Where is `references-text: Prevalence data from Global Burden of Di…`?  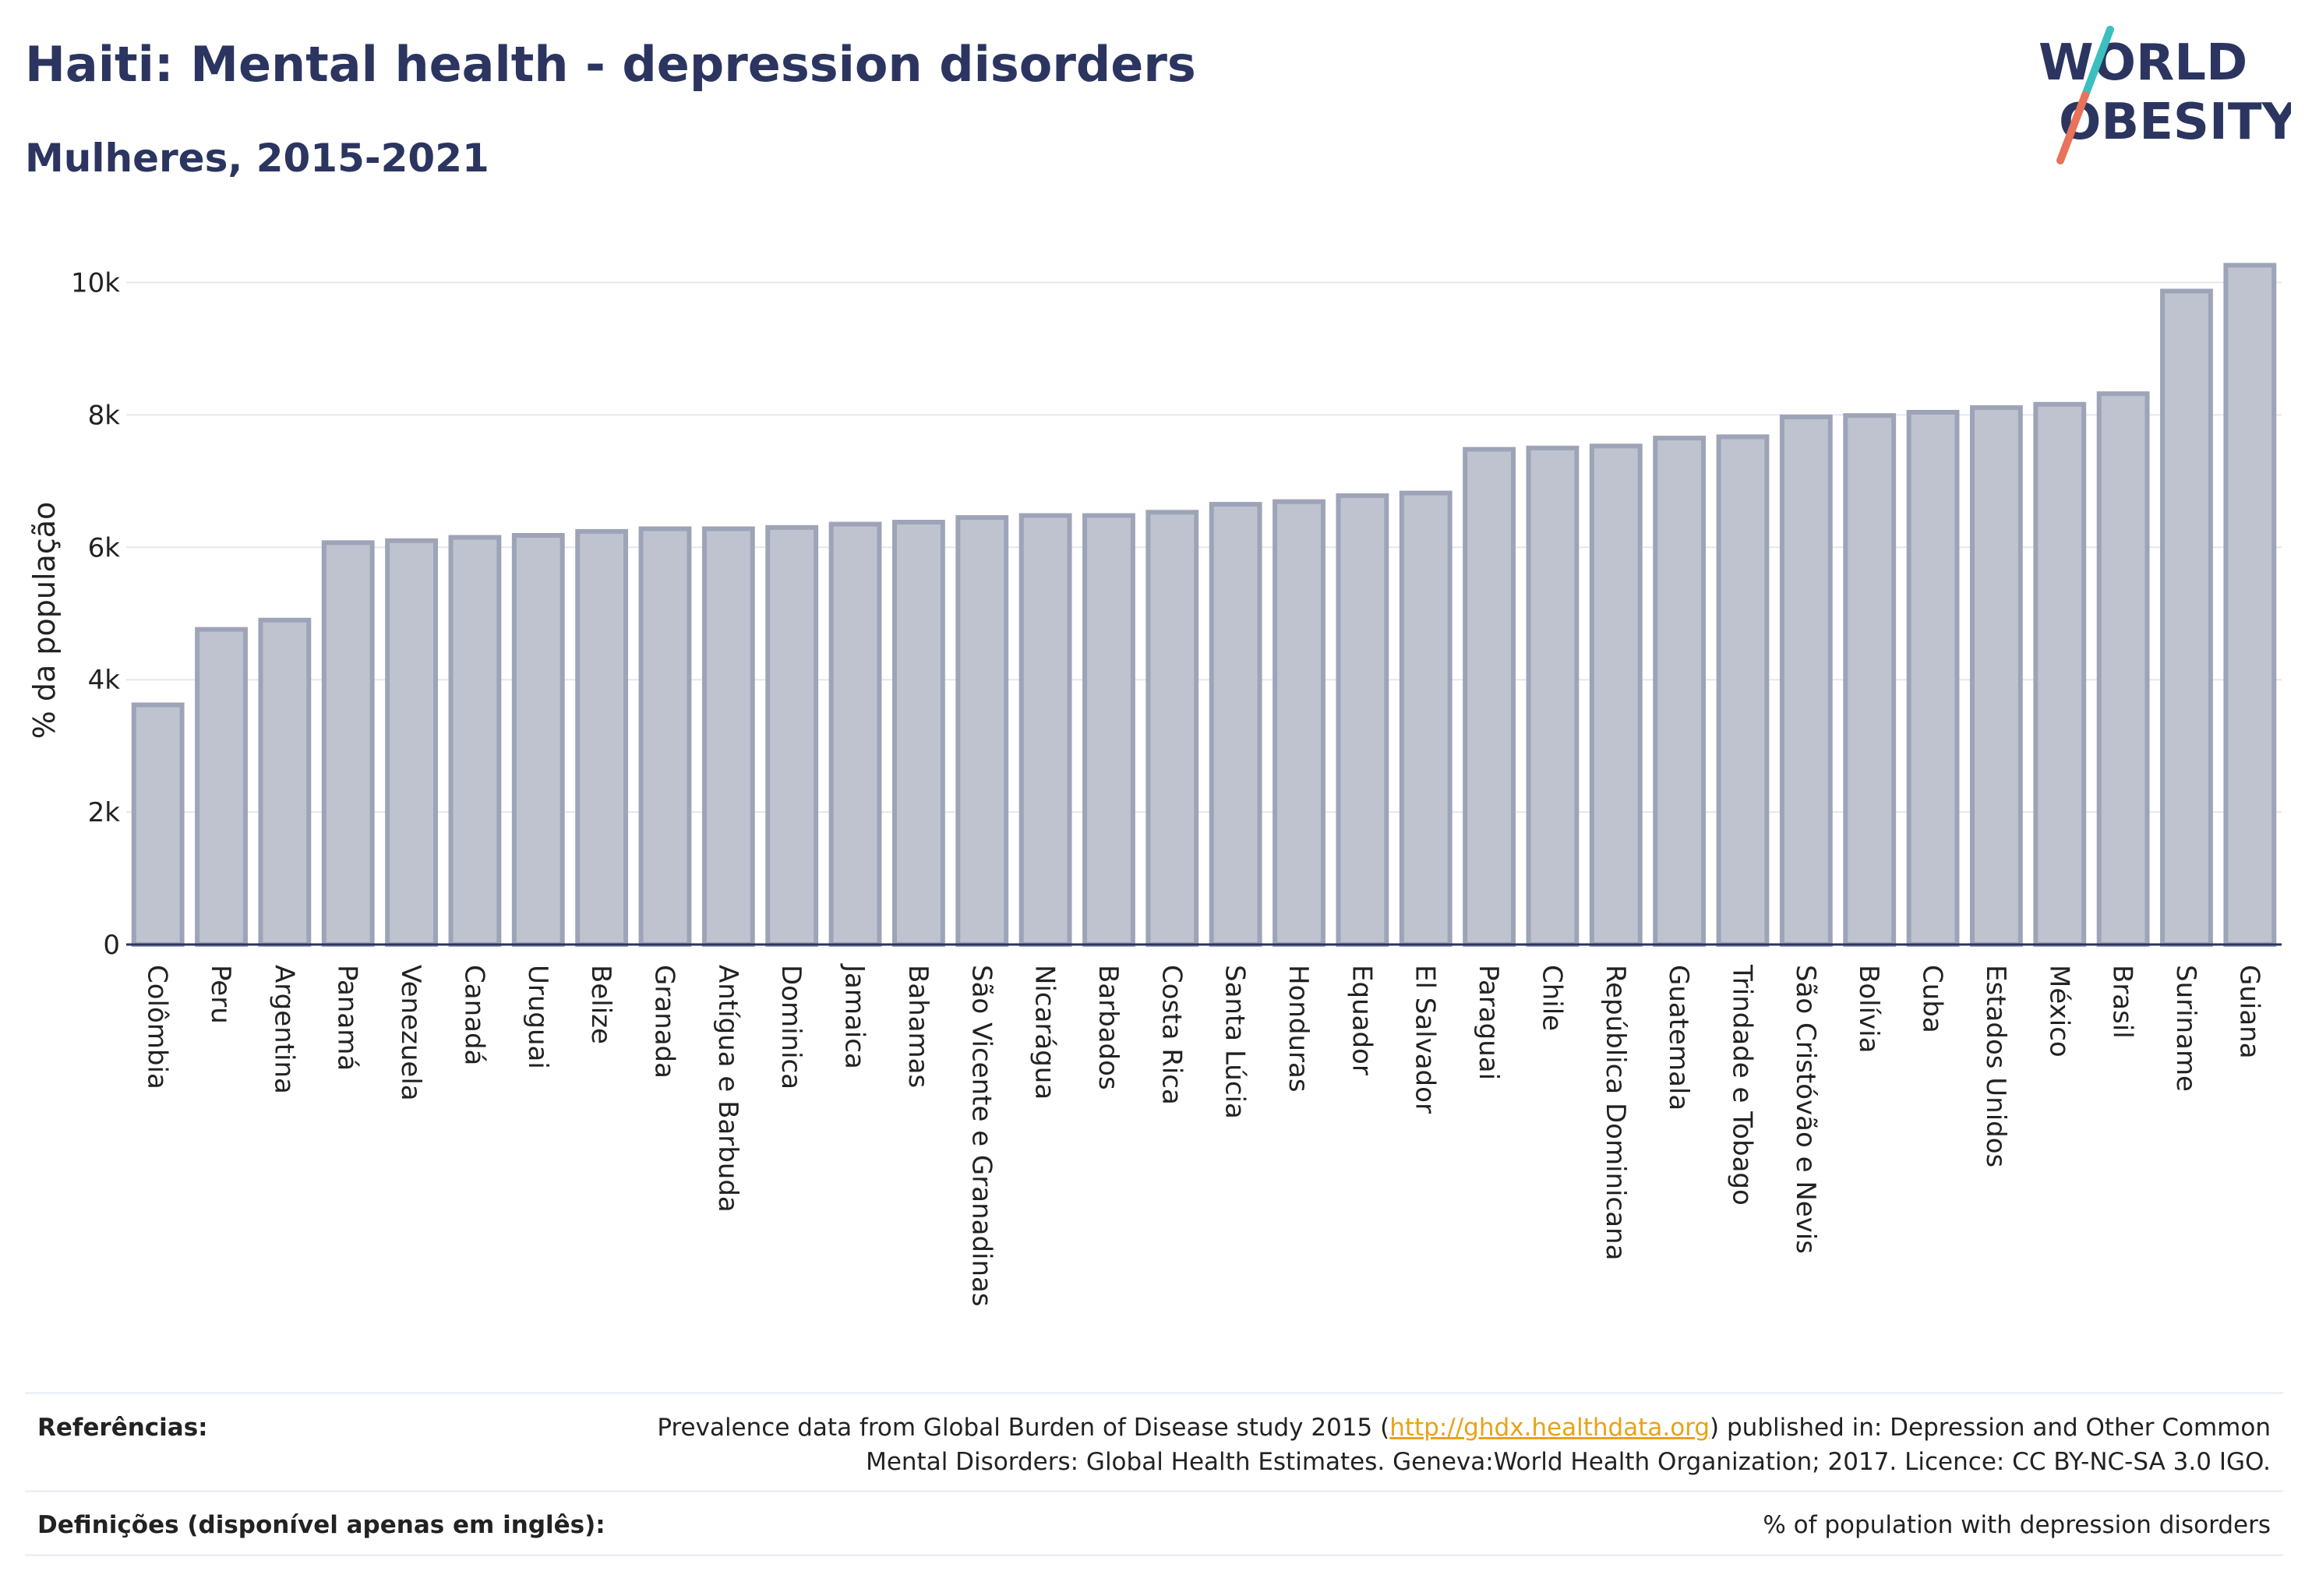 references-text: Prevalence data from Global Burden of Di… is located at coordinates (1464, 1445).